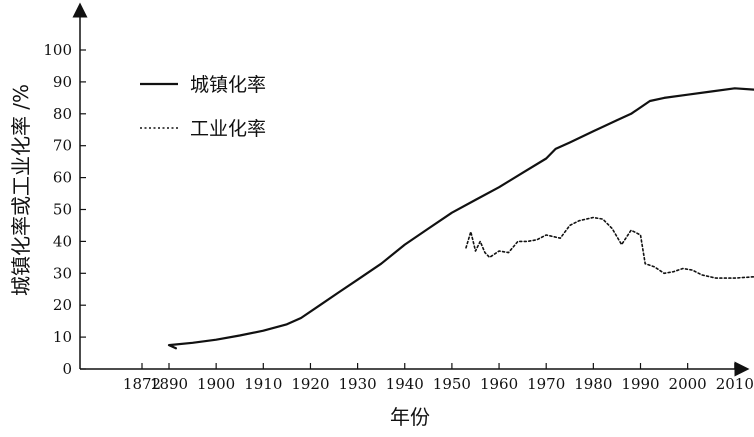 This screenshot has width=754, height=437. Describe the element at coordinates (688, 384) in the screenshot. I see `x-tick-label: 2000` at that location.